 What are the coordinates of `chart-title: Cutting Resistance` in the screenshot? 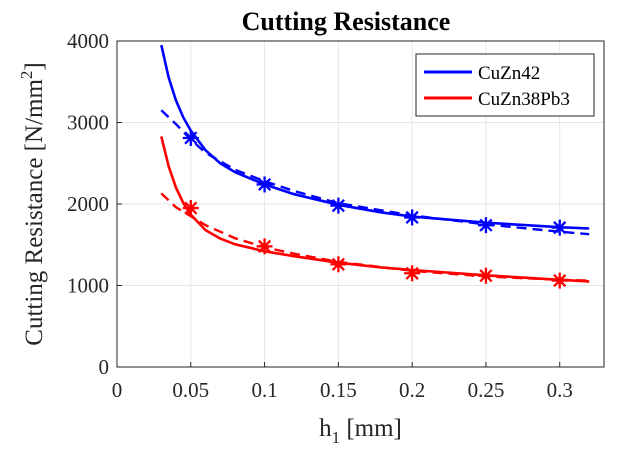 It's located at (346, 21).